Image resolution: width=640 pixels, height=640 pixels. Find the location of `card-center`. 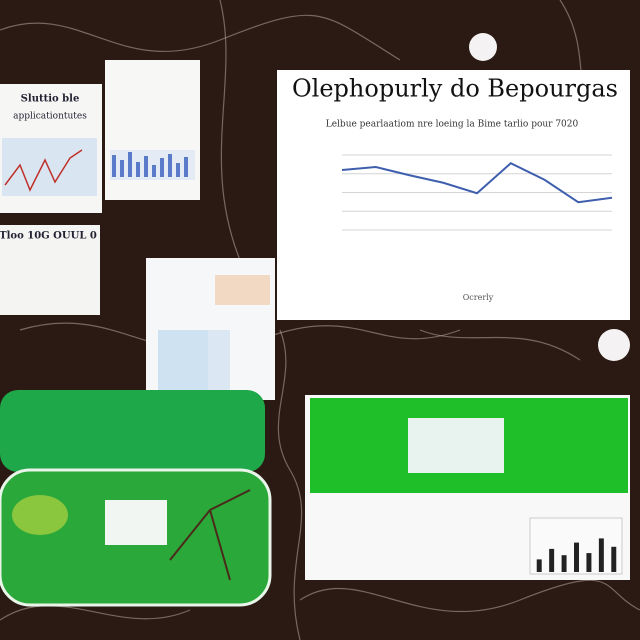

card-center is located at coordinates (210, 329).